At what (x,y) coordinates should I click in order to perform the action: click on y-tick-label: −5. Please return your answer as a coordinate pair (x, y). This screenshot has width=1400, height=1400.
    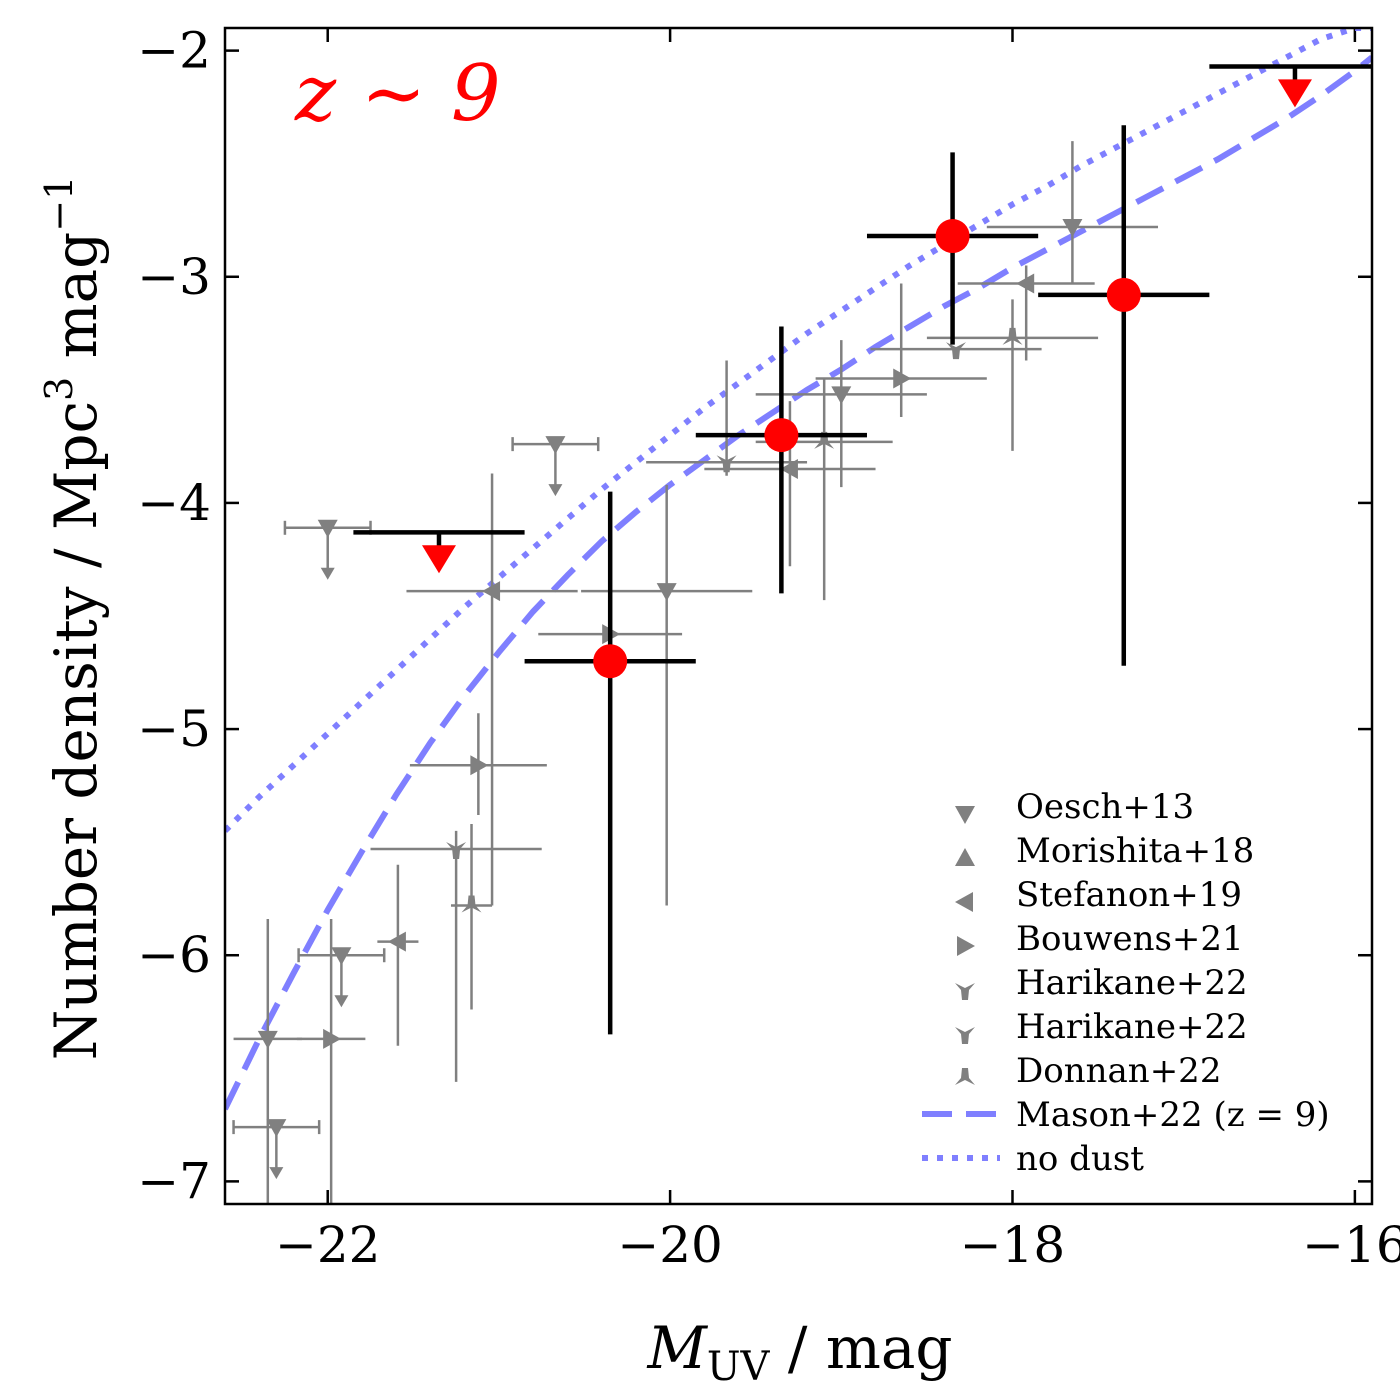
    Looking at the image, I should click on (174, 729).